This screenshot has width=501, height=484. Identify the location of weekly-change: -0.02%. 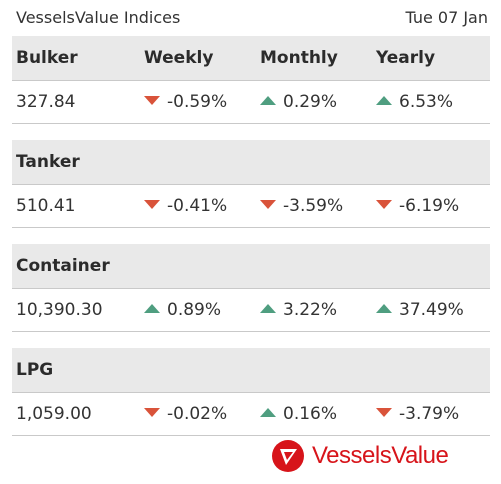
(185, 414).